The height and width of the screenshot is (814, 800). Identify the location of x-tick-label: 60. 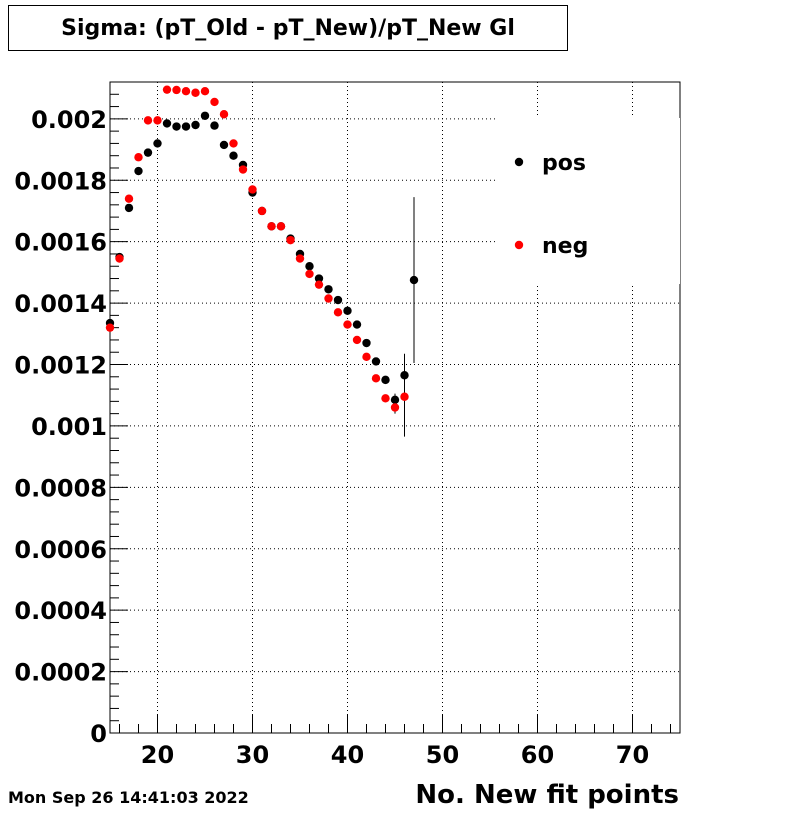
(537, 755).